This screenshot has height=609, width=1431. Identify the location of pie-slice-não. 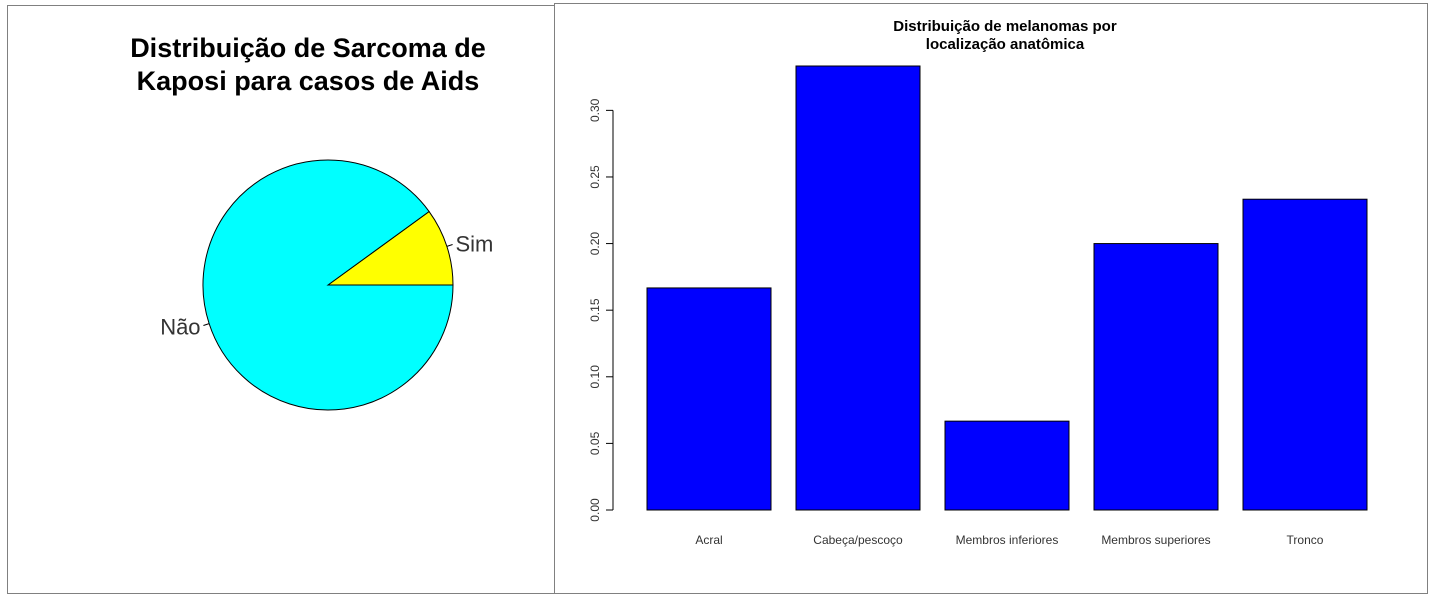
(328, 285).